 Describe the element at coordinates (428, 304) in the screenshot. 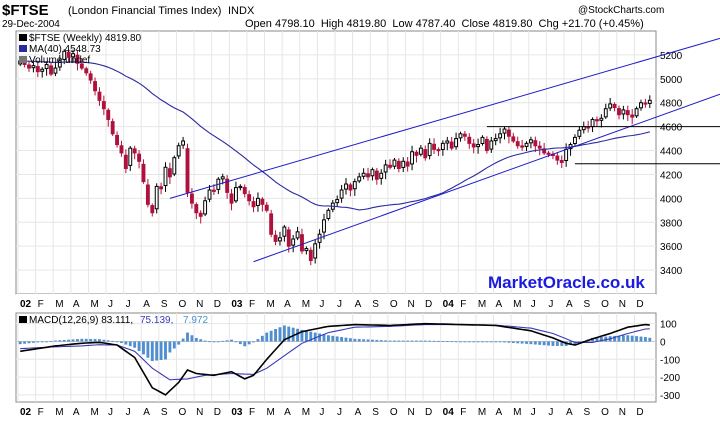

I see `x-tick-label: D` at that location.